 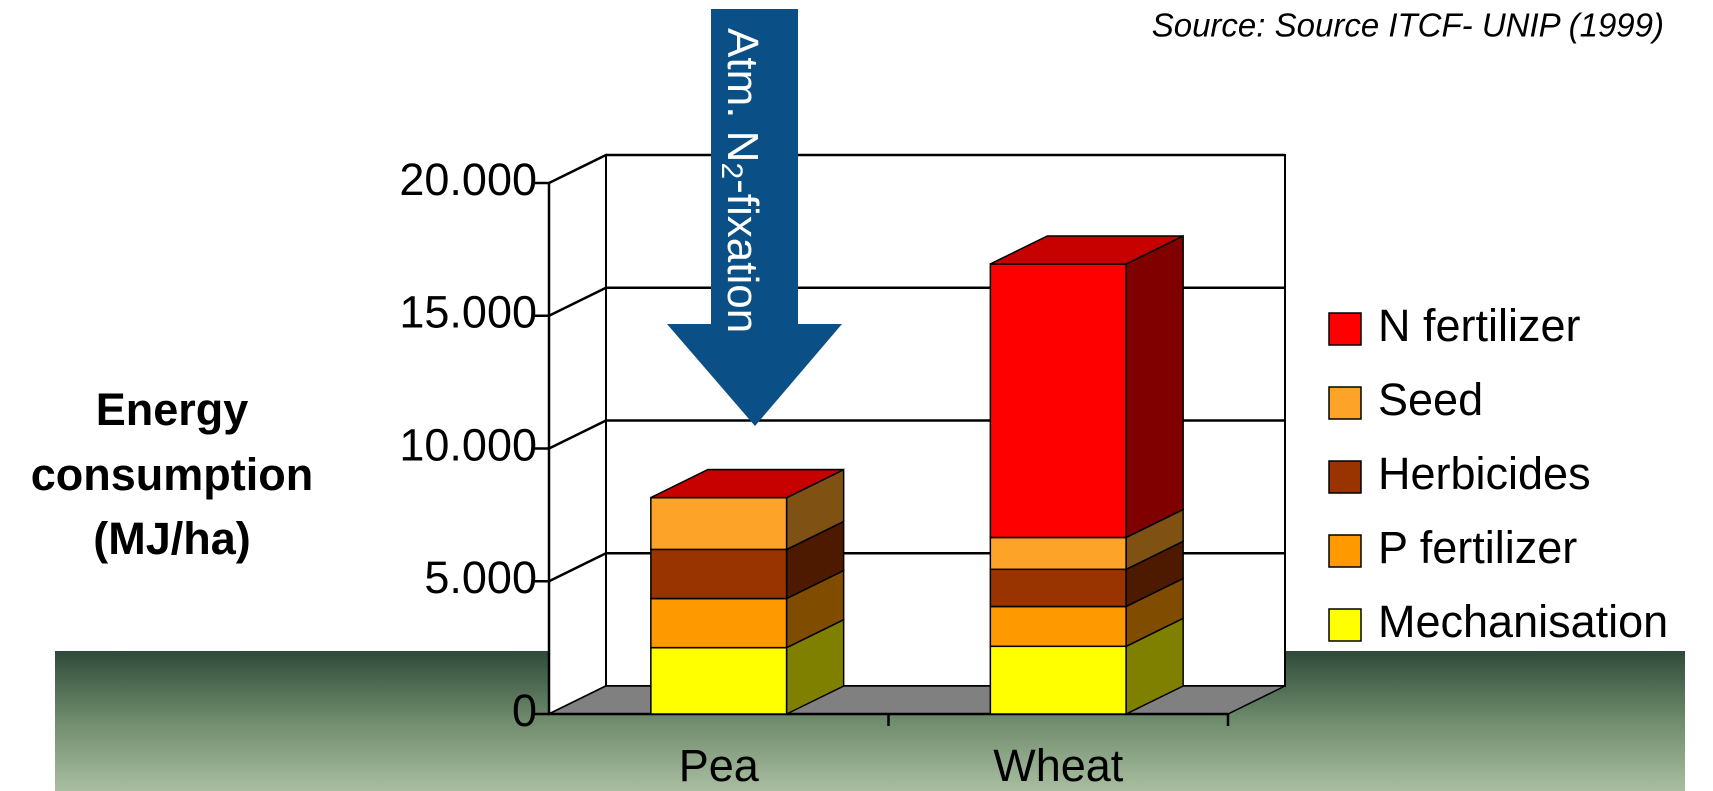 I want to click on legend-label: N fertilizer, so click(x=1479, y=325).